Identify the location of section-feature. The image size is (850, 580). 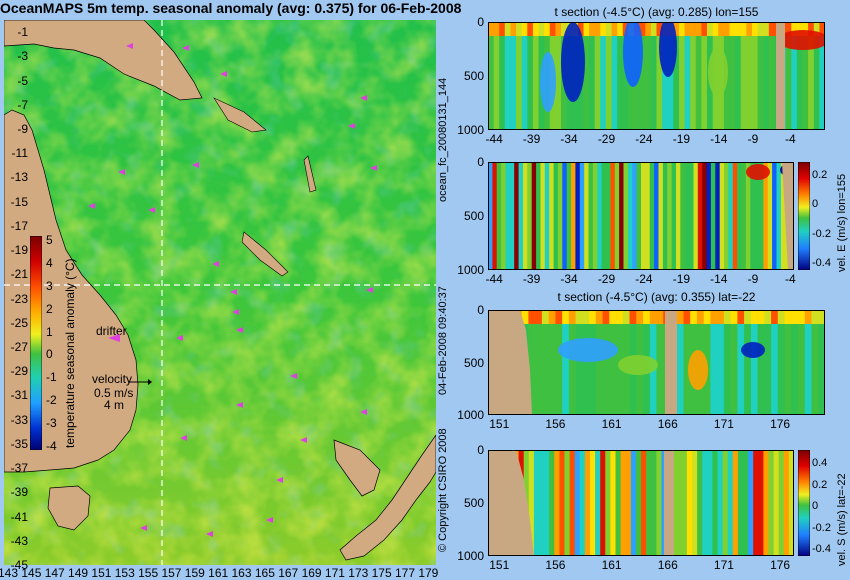
(548, 82).